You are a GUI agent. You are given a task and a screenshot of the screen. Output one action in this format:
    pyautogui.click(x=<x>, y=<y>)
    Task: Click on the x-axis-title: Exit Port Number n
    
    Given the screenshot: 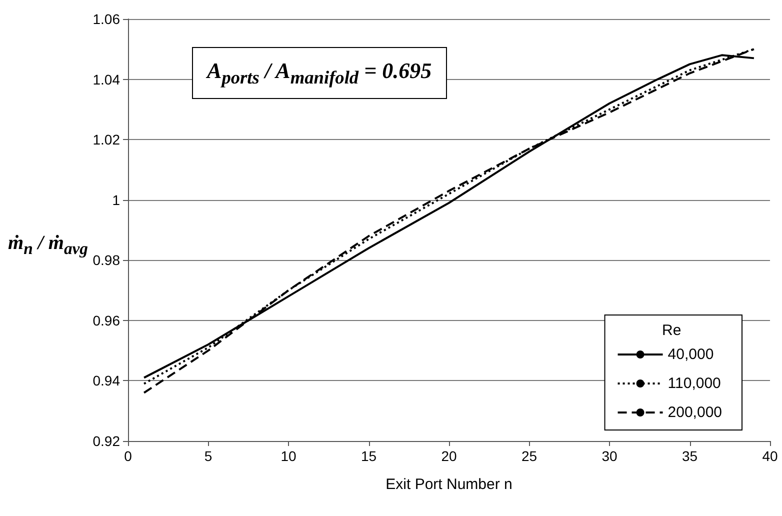 What is the action you would take?
    pyautogui.click(x=449, y=484)
    